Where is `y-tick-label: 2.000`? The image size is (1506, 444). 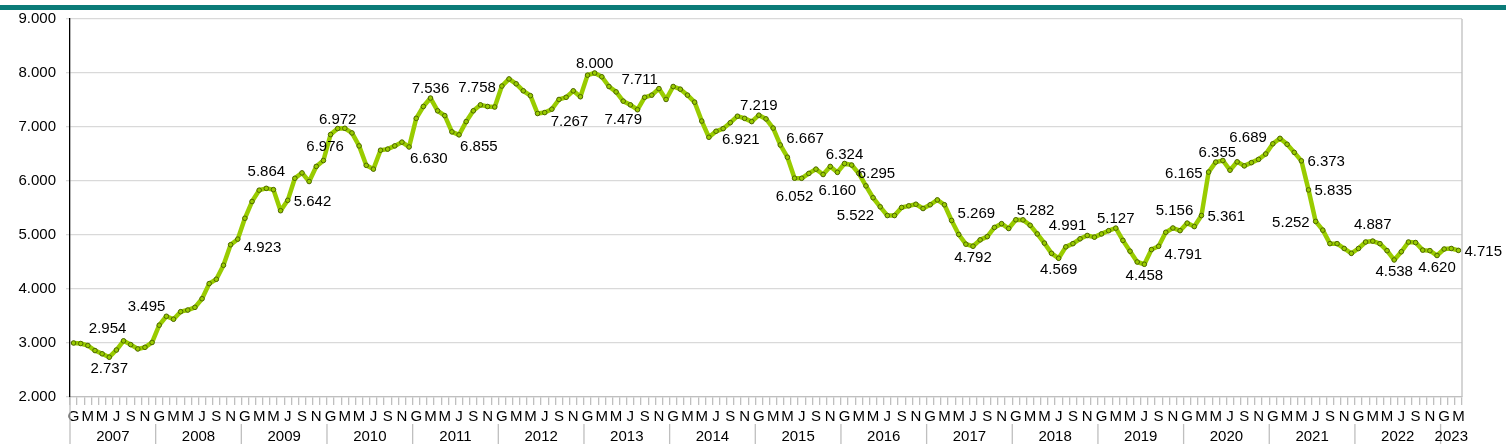
y-tick-label: 2.000 is located at coordinates (37, 396).